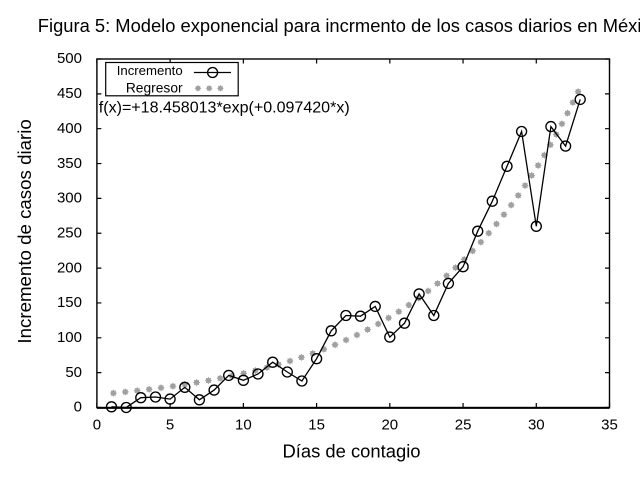 This screenshot has width=640, height=480. What do you see at coordinates (69, 128) in the screenshot?
I see `svg-text: 400` at bounding box center [69, 128].